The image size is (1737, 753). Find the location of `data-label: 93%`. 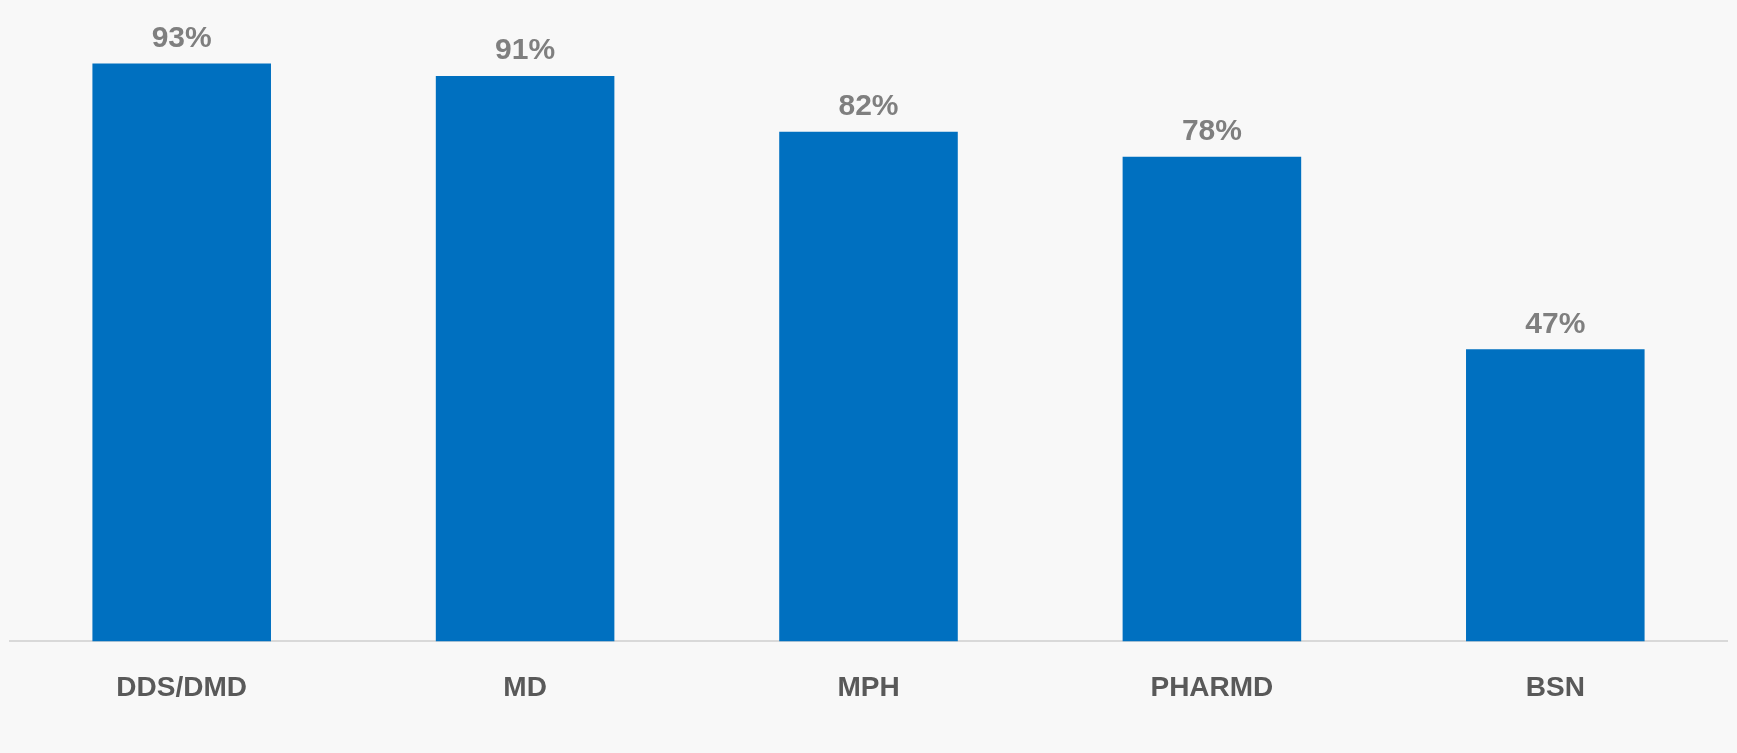

data-label: 93% is located at coordinates (181, 36).